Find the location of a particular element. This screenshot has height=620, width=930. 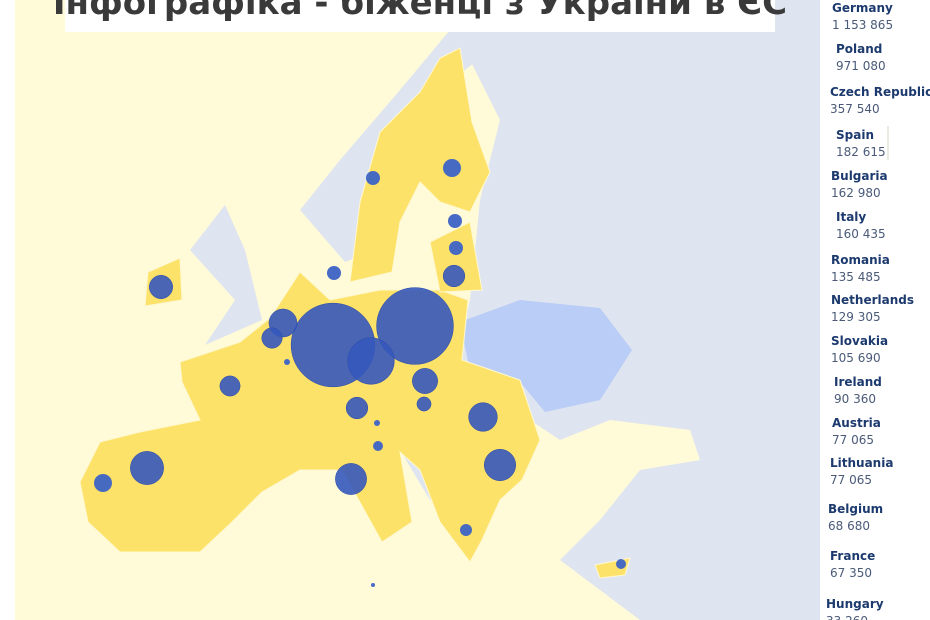

country-name: Spain is located at coordinates (855, 135).